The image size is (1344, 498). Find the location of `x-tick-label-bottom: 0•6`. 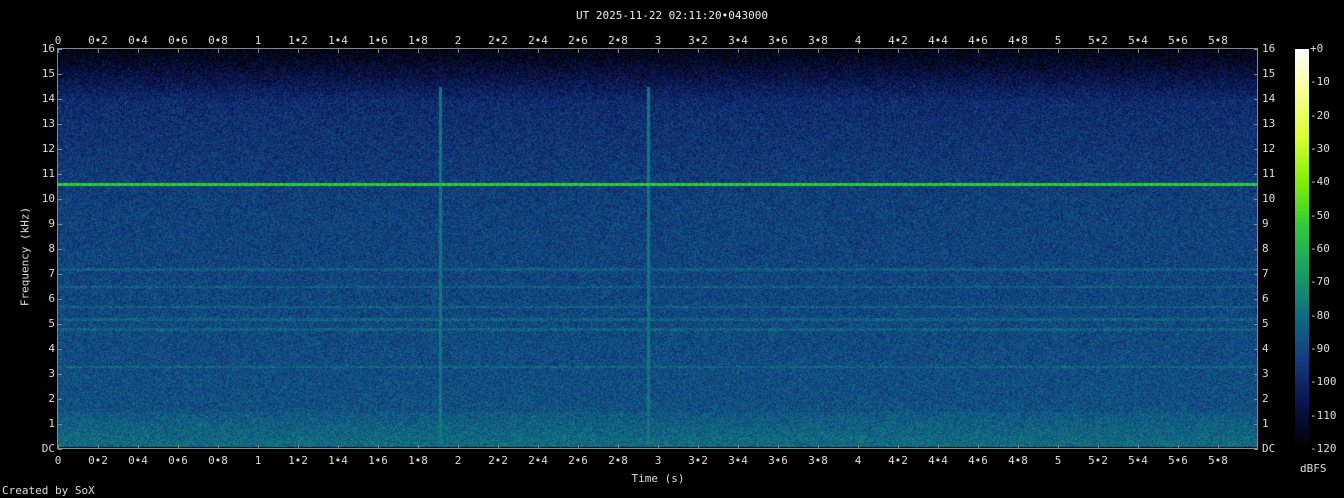

x-tick-label-bottom: 0•6 is located at coordinates (178, 460).